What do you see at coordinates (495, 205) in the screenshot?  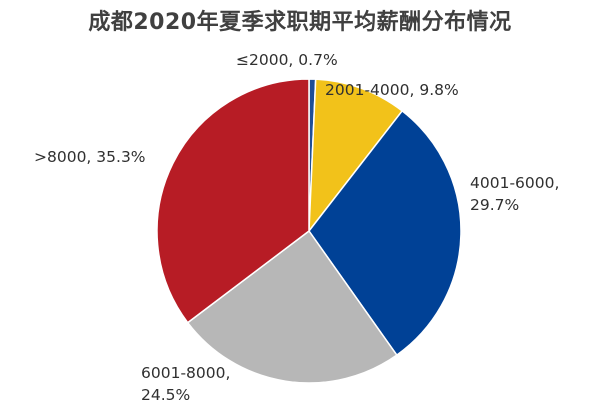 I see `slice-label-line: 29.7%` at bounding box center [495, 205].